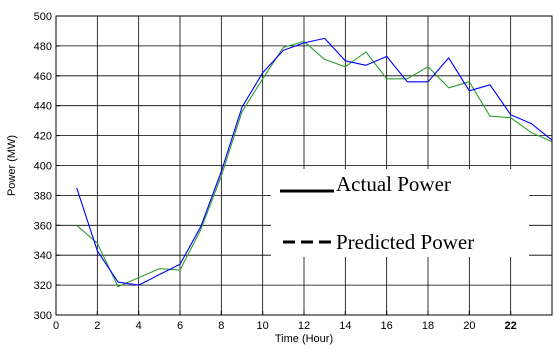  I want to click on y-tick-label: 460, so click(43, 77).